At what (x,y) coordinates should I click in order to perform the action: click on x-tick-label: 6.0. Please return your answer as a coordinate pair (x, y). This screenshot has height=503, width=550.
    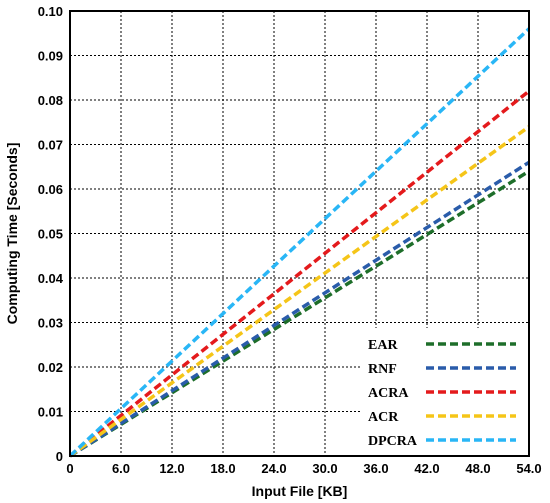
    Looking at the image, I should click on (121, 468).